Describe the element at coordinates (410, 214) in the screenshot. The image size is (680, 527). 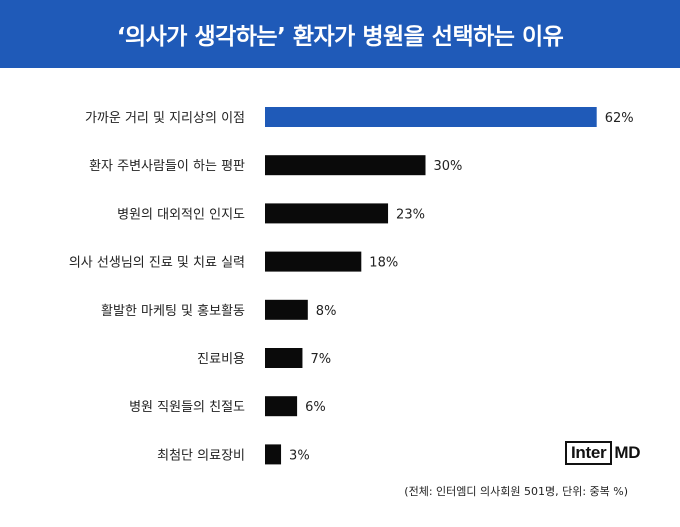
I see `value-label: 23%` at that location.